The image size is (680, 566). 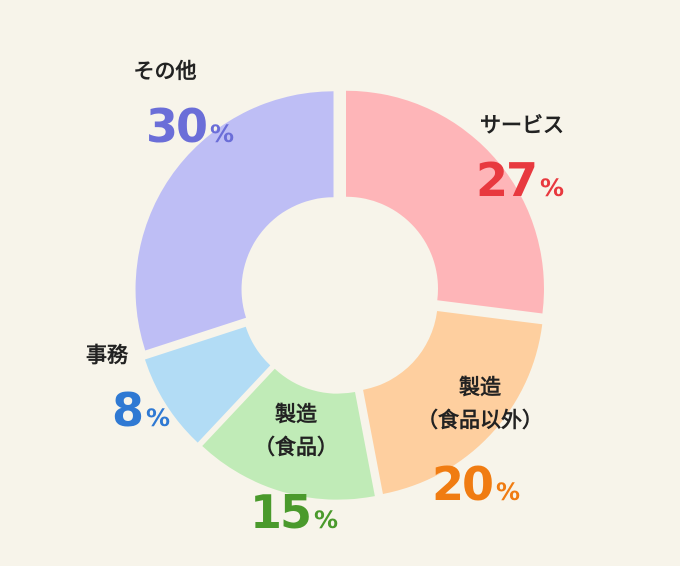 What do you see at coordinates (552, 188) in the screenshot?
I see `value-unit-service: %` at bounding box center [552, 188].